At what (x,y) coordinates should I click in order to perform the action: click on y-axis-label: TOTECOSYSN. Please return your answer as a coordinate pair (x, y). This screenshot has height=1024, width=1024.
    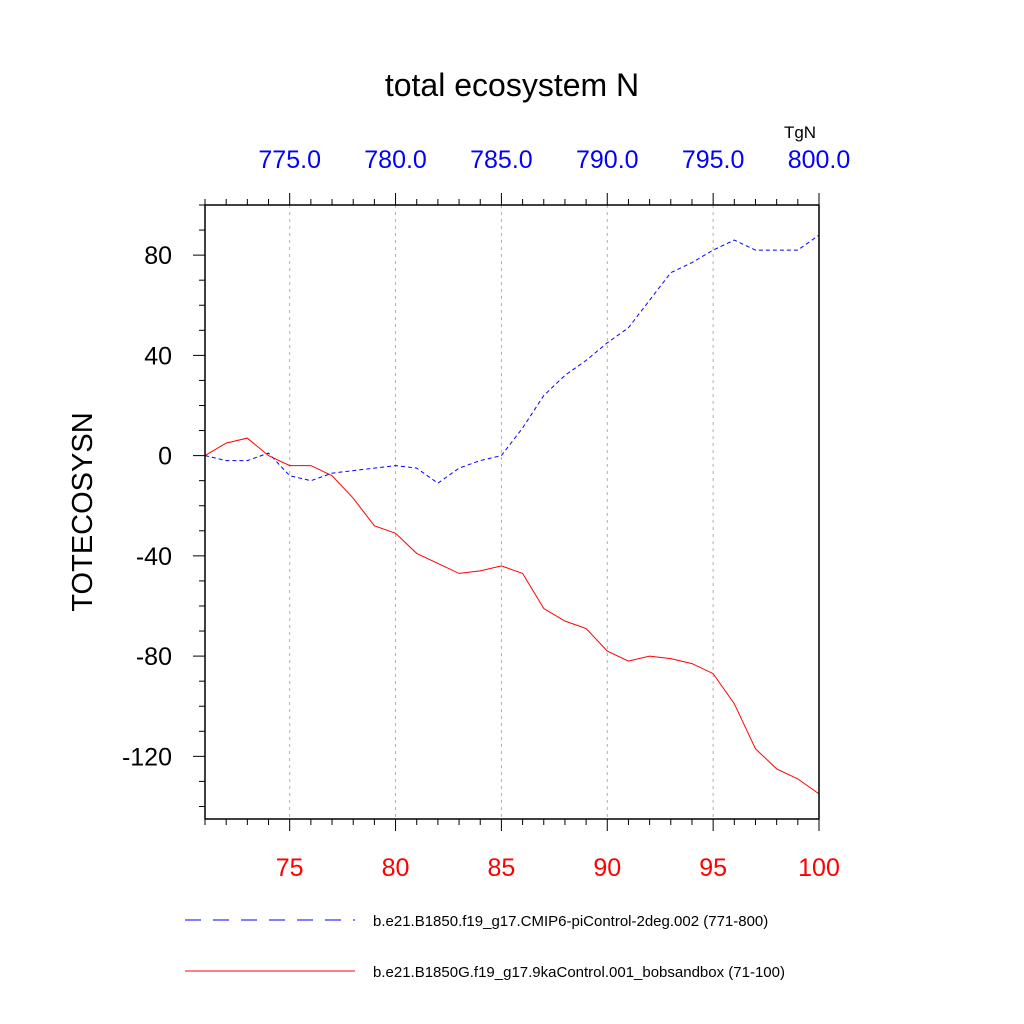
    Looking at the image, I should click on (83, 511).